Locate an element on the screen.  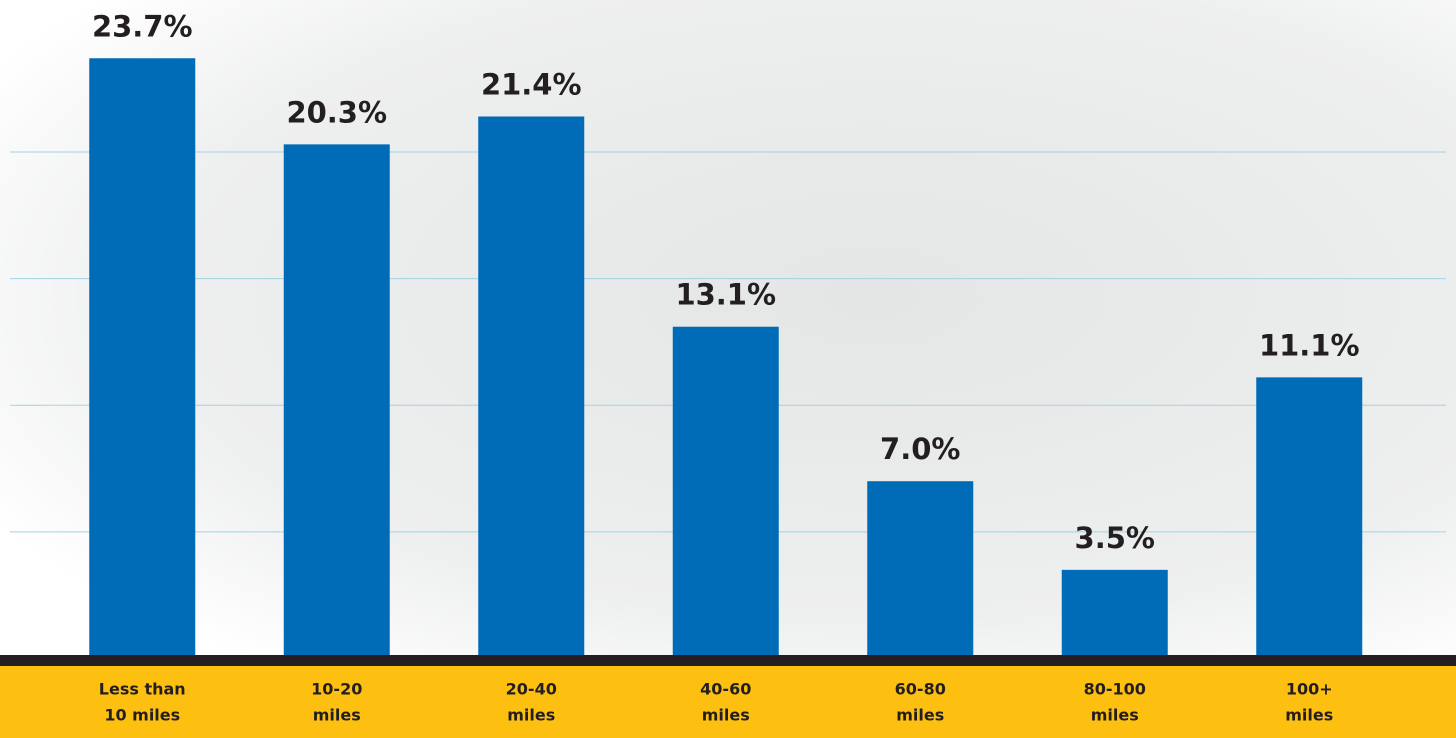
value-label: 3.5% is located at coordinates (1115, 538).